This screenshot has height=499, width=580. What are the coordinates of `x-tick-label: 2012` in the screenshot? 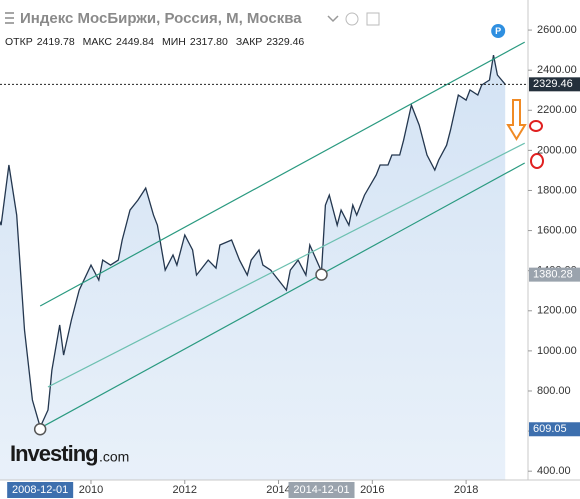 It's located at (185, 490).